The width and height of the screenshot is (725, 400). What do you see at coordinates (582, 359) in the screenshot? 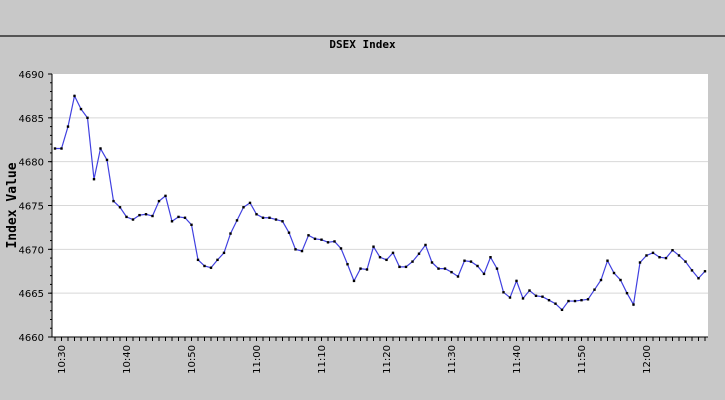
I see `x-tick-label: 11:50` at bounding box center [582, 359].